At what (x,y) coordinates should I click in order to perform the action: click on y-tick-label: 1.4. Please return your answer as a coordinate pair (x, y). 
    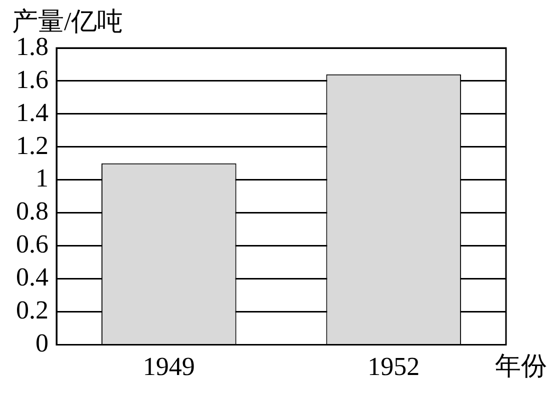
    Looking at the image, I should click on (32, 112).